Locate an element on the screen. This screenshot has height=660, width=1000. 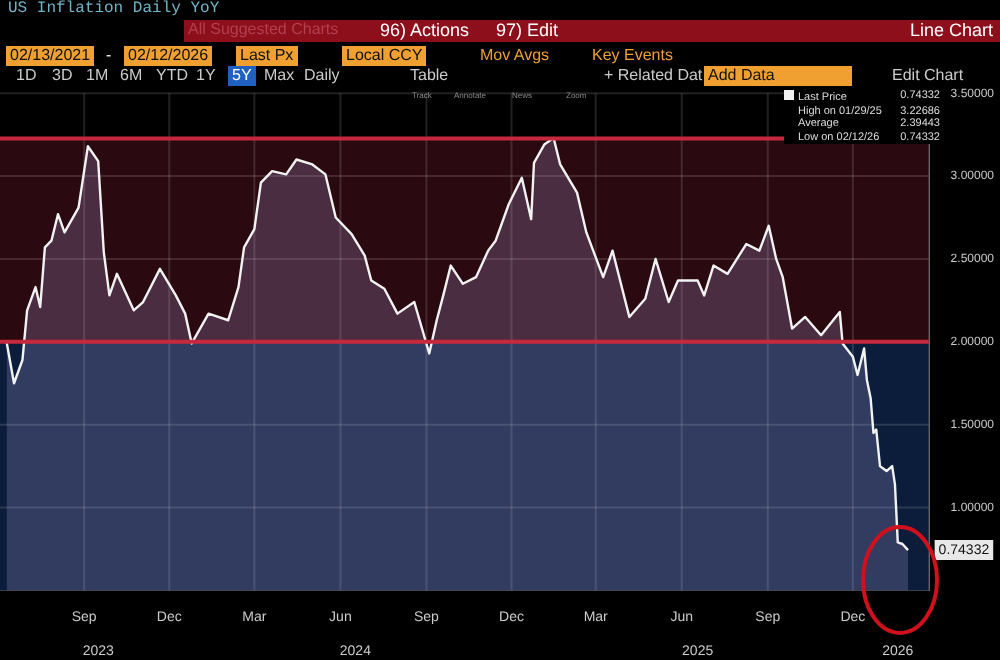
text: 02/13/2021 is located at coordinates (50, 56).